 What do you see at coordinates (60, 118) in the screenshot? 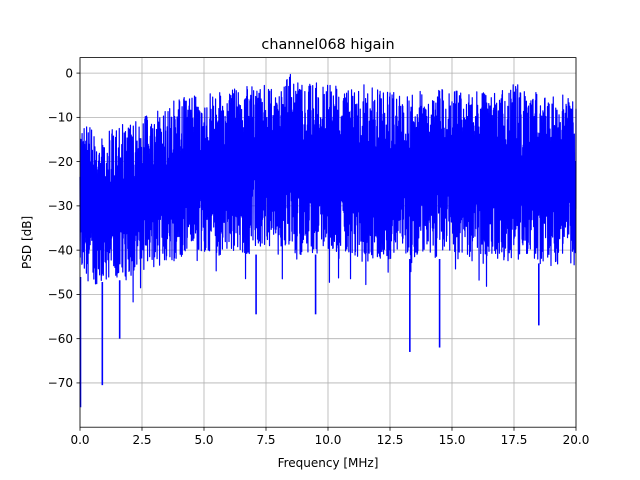
I see `y-tick-label: −10` at bounding box center [60, 118].